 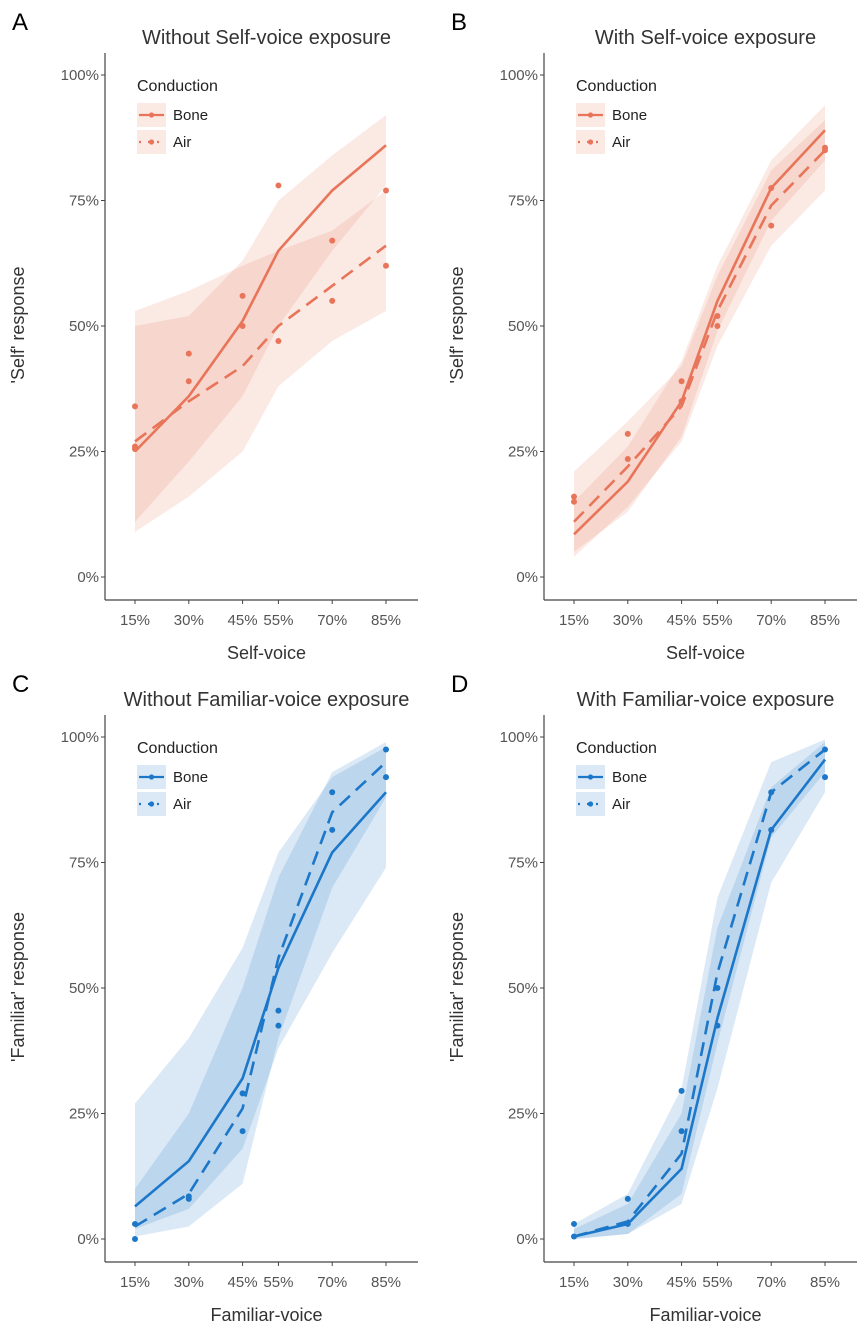 I want to click on y-axis-label: 'Self' response, so click(x=457, y=325).